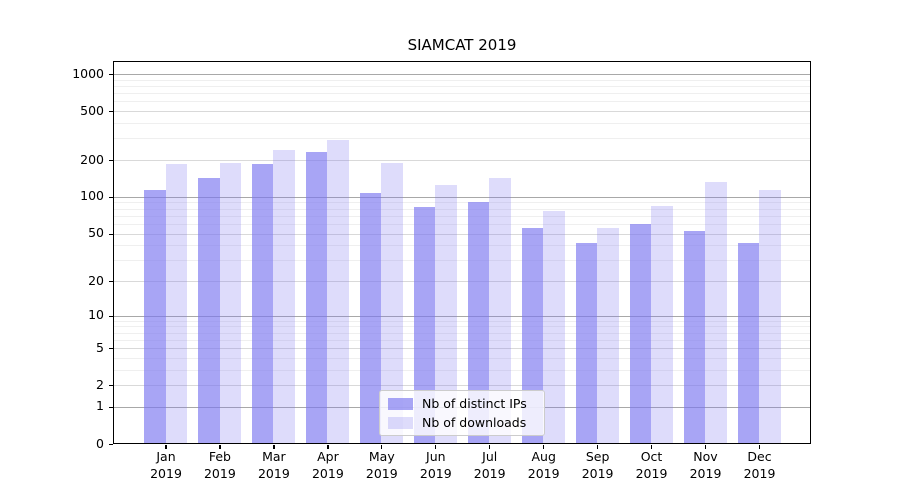  Describe the element at coordinates (100, 384) in the screenshot. I see `y-tick-label: 2` at that location.